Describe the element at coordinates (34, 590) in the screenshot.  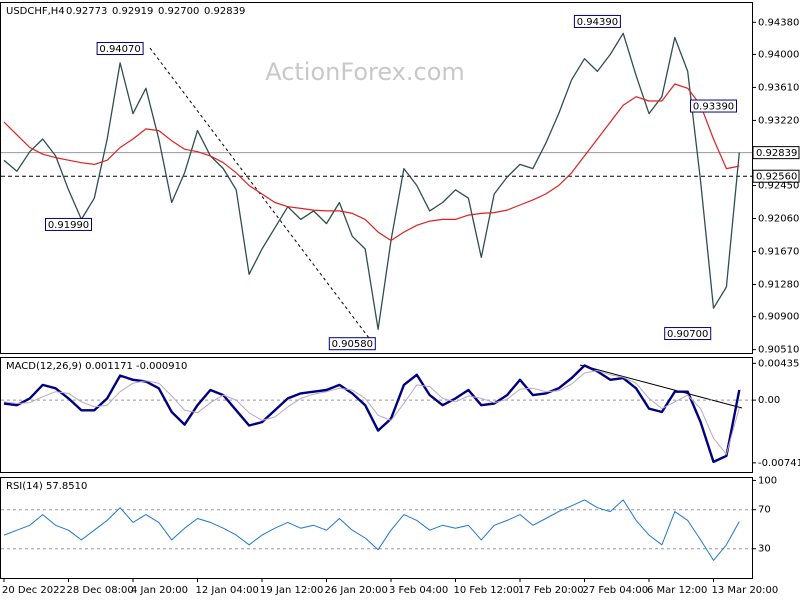
I see `x-tick-label: 20 Dec 2022` at that location.